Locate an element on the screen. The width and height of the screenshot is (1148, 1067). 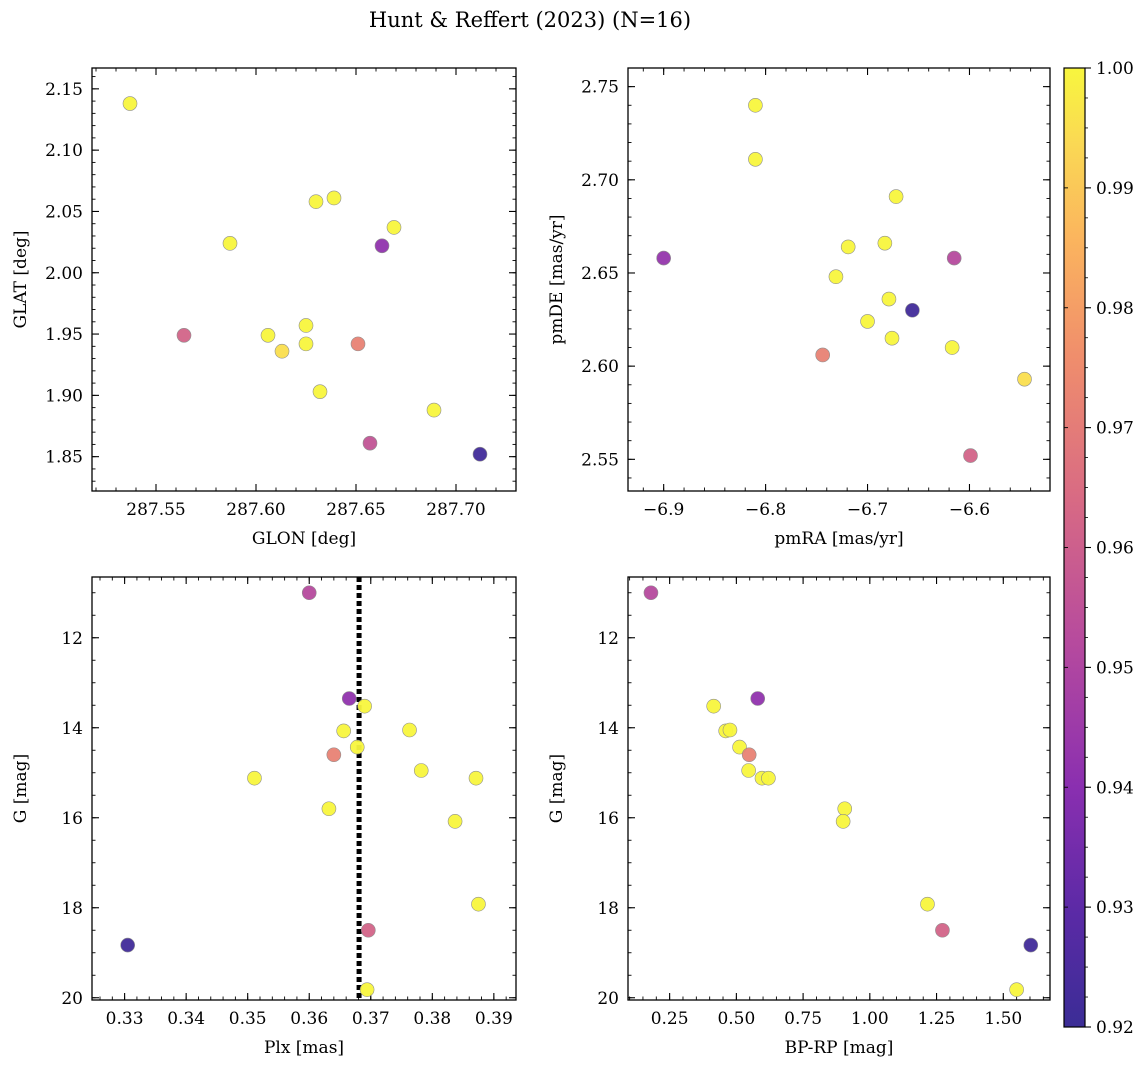
axes-frame-bprp-g is located at coordinates (839, 788).